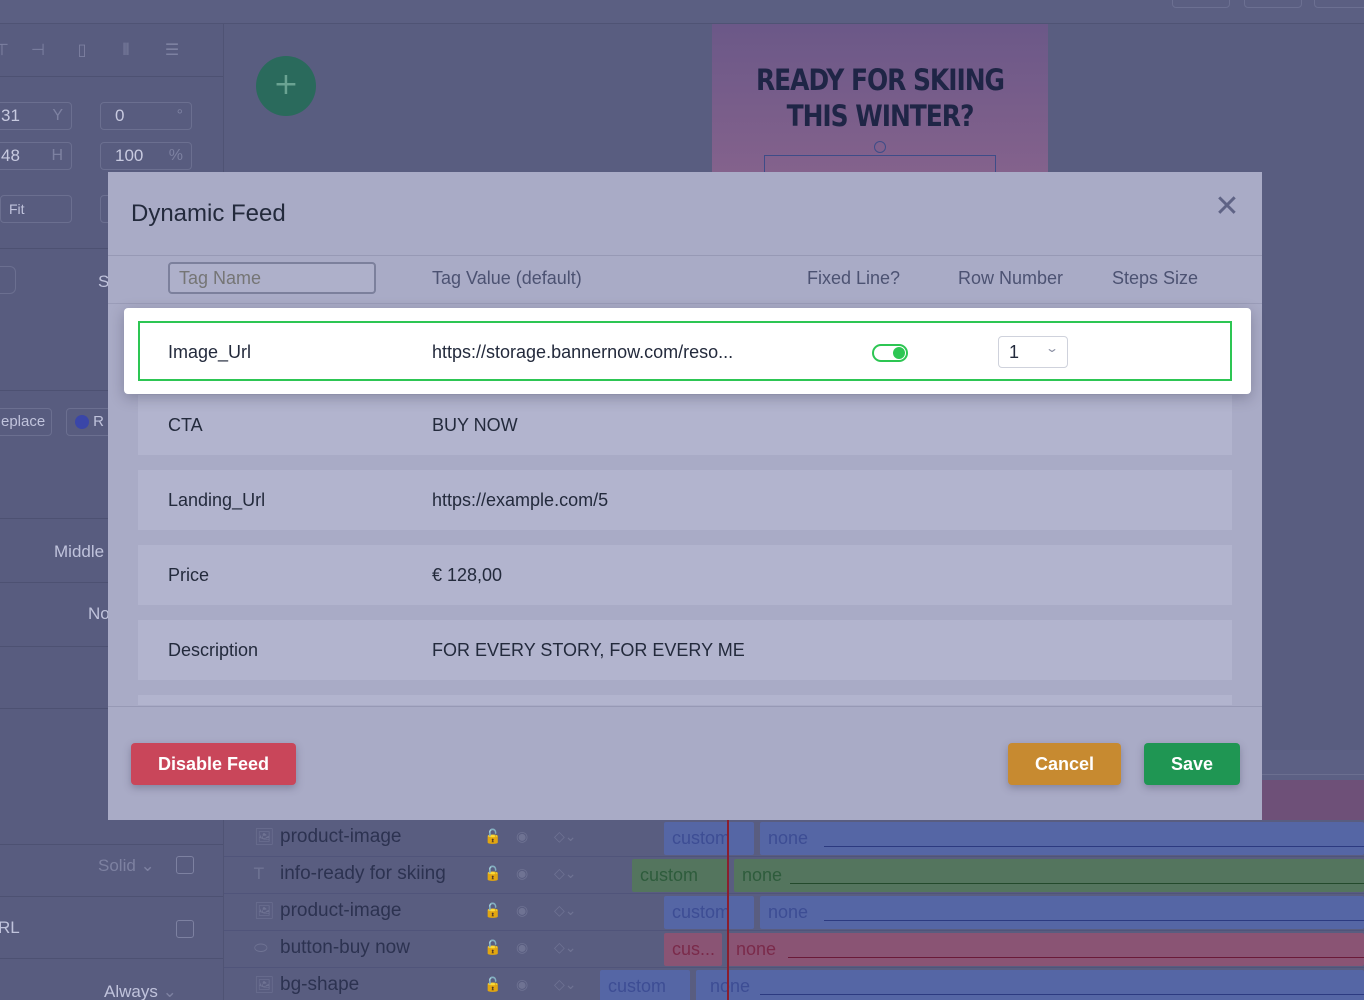 This screenshot has height=1000, width=1364. Describe the element at coordinates (854, 278) in the screenshot. I see `col-fixed-line: Fixed Line?` at that location.